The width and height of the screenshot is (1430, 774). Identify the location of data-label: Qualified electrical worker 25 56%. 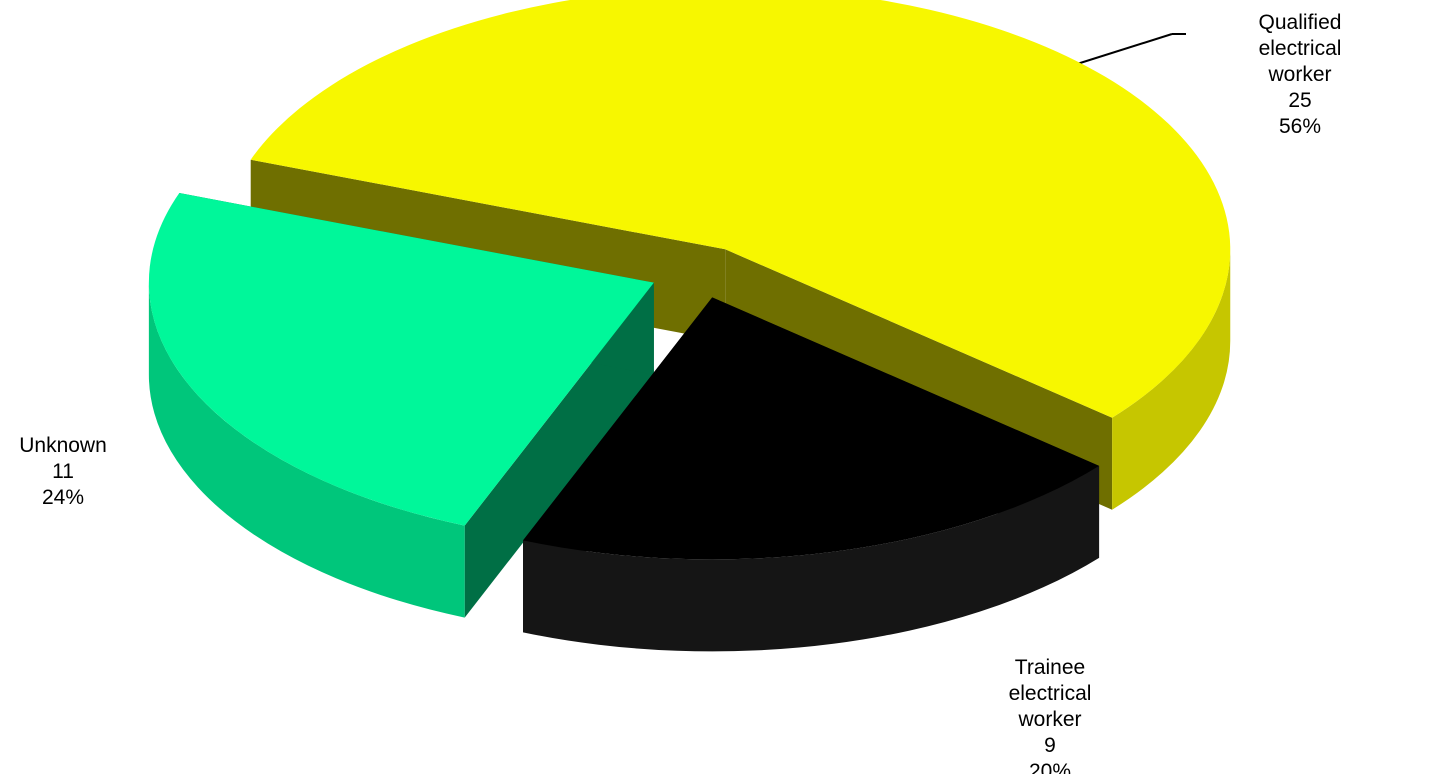
(1300, 75).